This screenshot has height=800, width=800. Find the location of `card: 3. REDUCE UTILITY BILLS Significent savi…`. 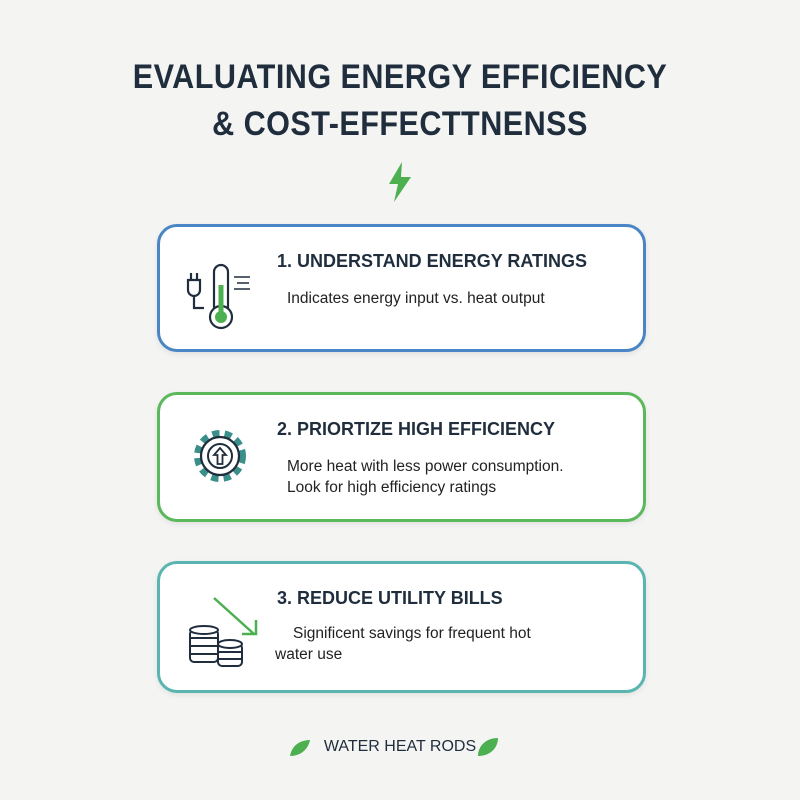

card: 3. REDUCE UTILITY BILLS Significent savi… is located at coordinates (401, 627).